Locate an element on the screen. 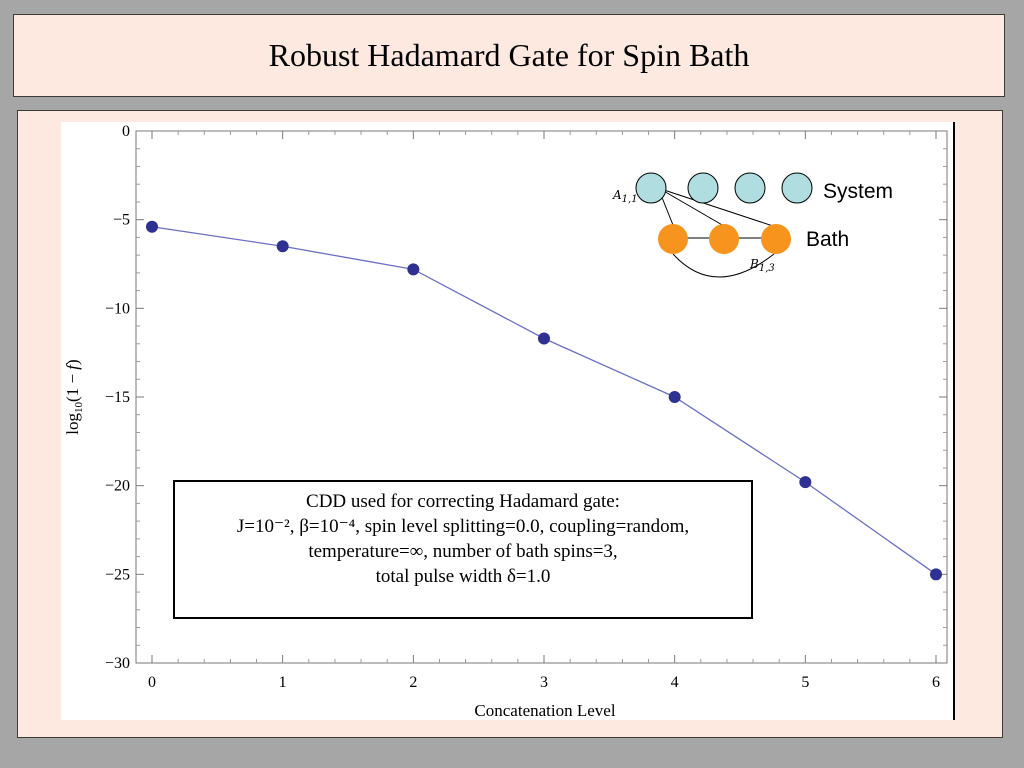  system-label: System is located at coordinates (858, 191).